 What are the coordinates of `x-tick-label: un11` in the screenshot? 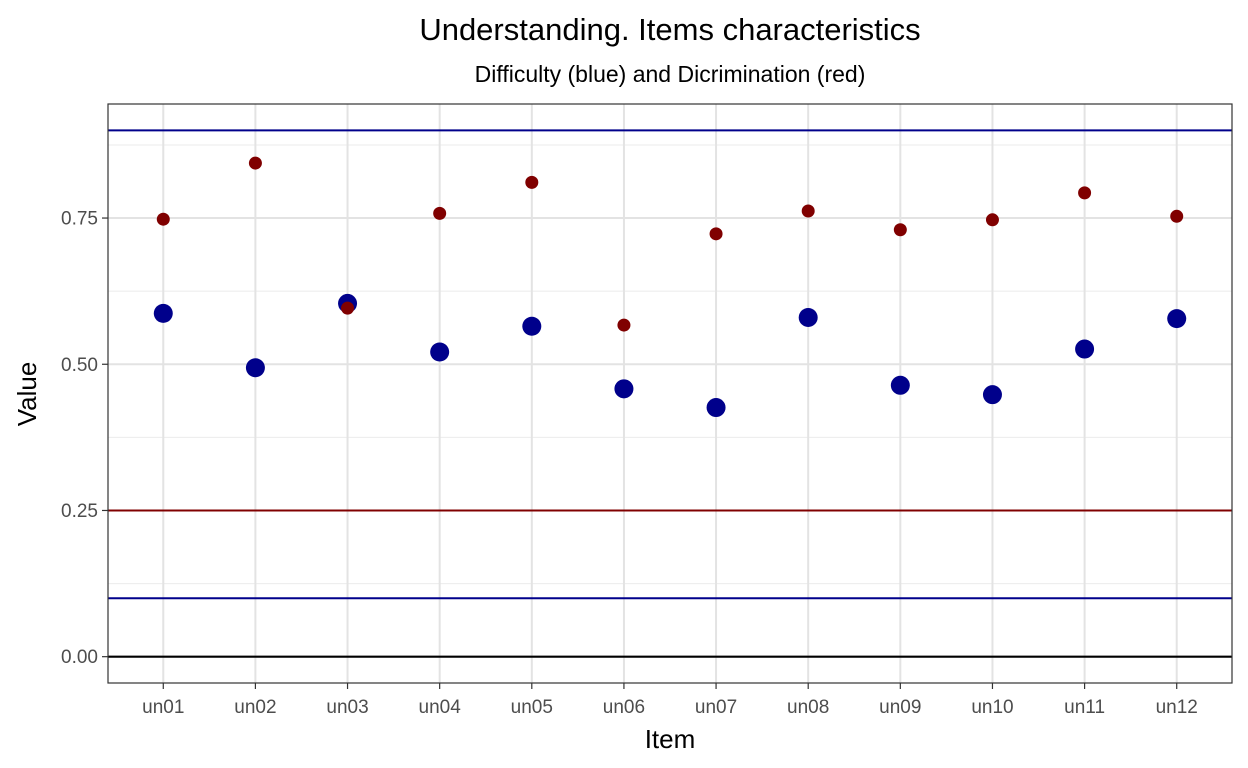 It's located at (1084, 707).